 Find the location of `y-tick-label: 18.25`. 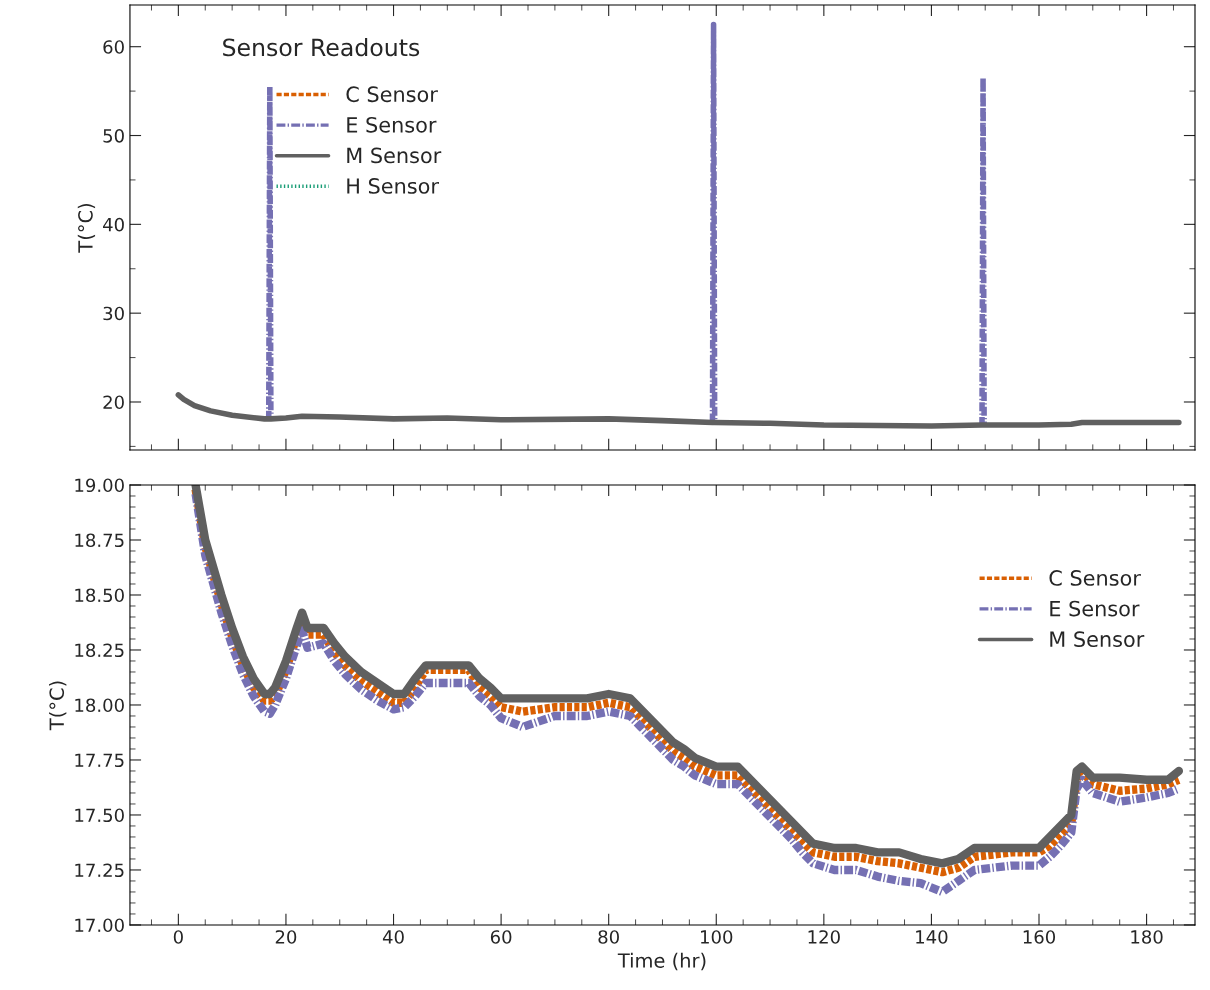

y-tick-label: 18.25 is located at coordinates (99, 650).